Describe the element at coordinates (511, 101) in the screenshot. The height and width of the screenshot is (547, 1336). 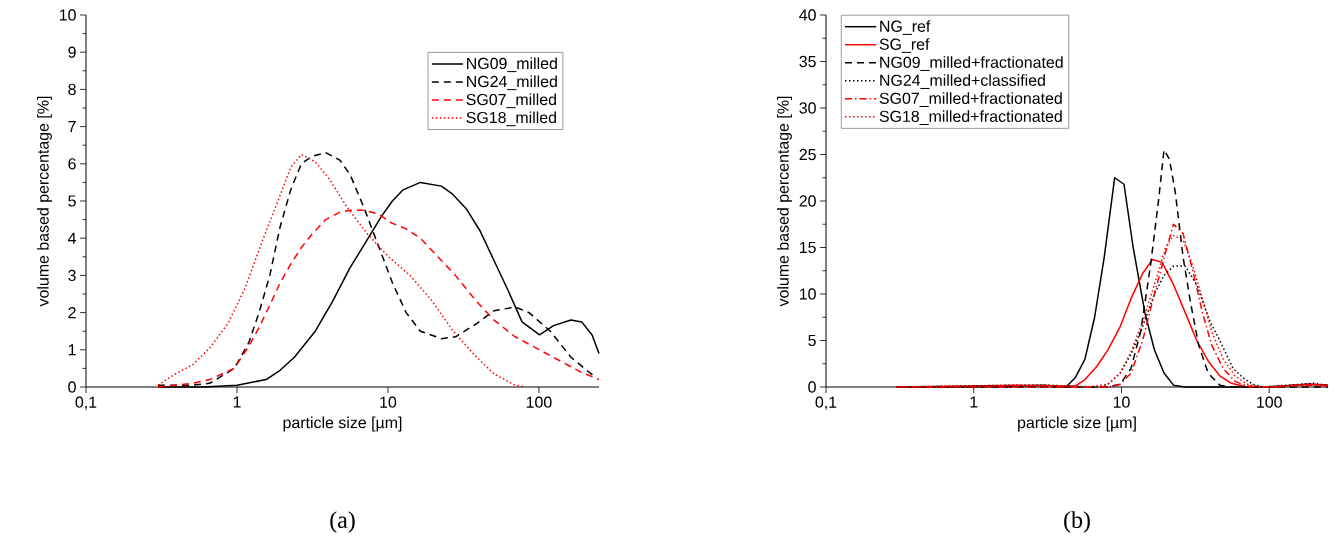
I see `legend-label: SG07_milled` at that location.